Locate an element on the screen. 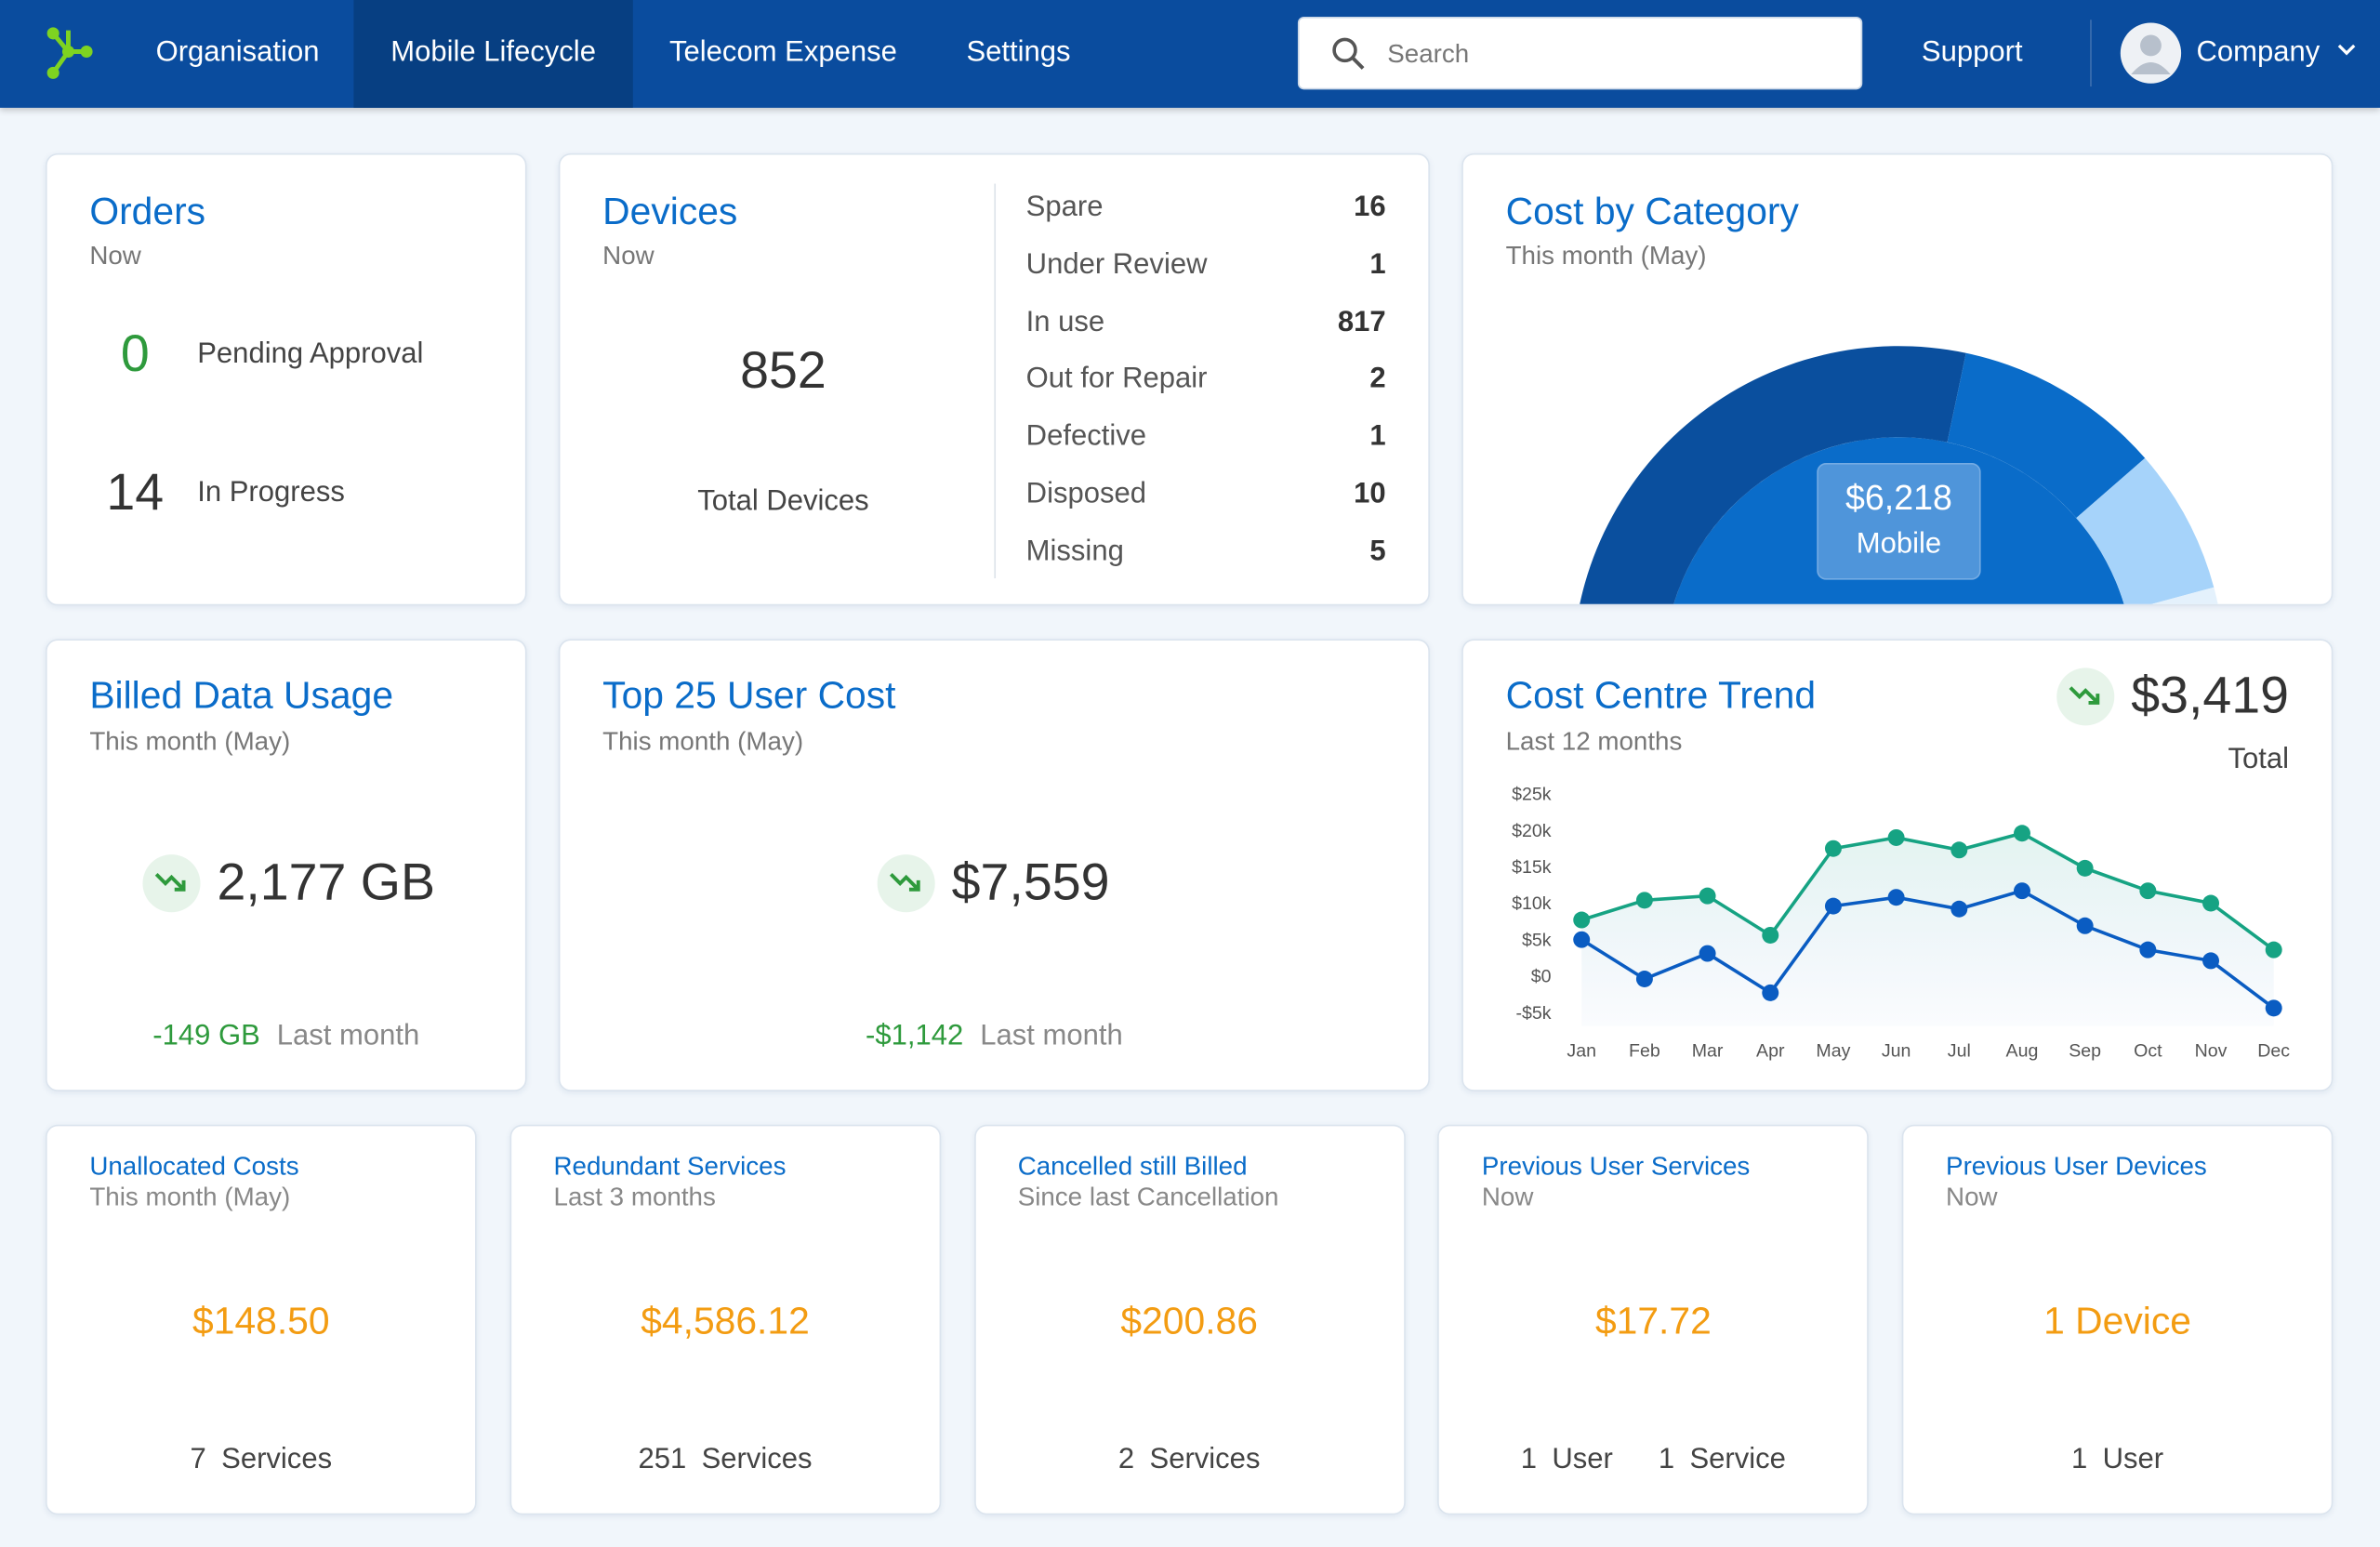 This screenshot has height=1547, width=2380. avatar is located at coordinates (2151, 53).